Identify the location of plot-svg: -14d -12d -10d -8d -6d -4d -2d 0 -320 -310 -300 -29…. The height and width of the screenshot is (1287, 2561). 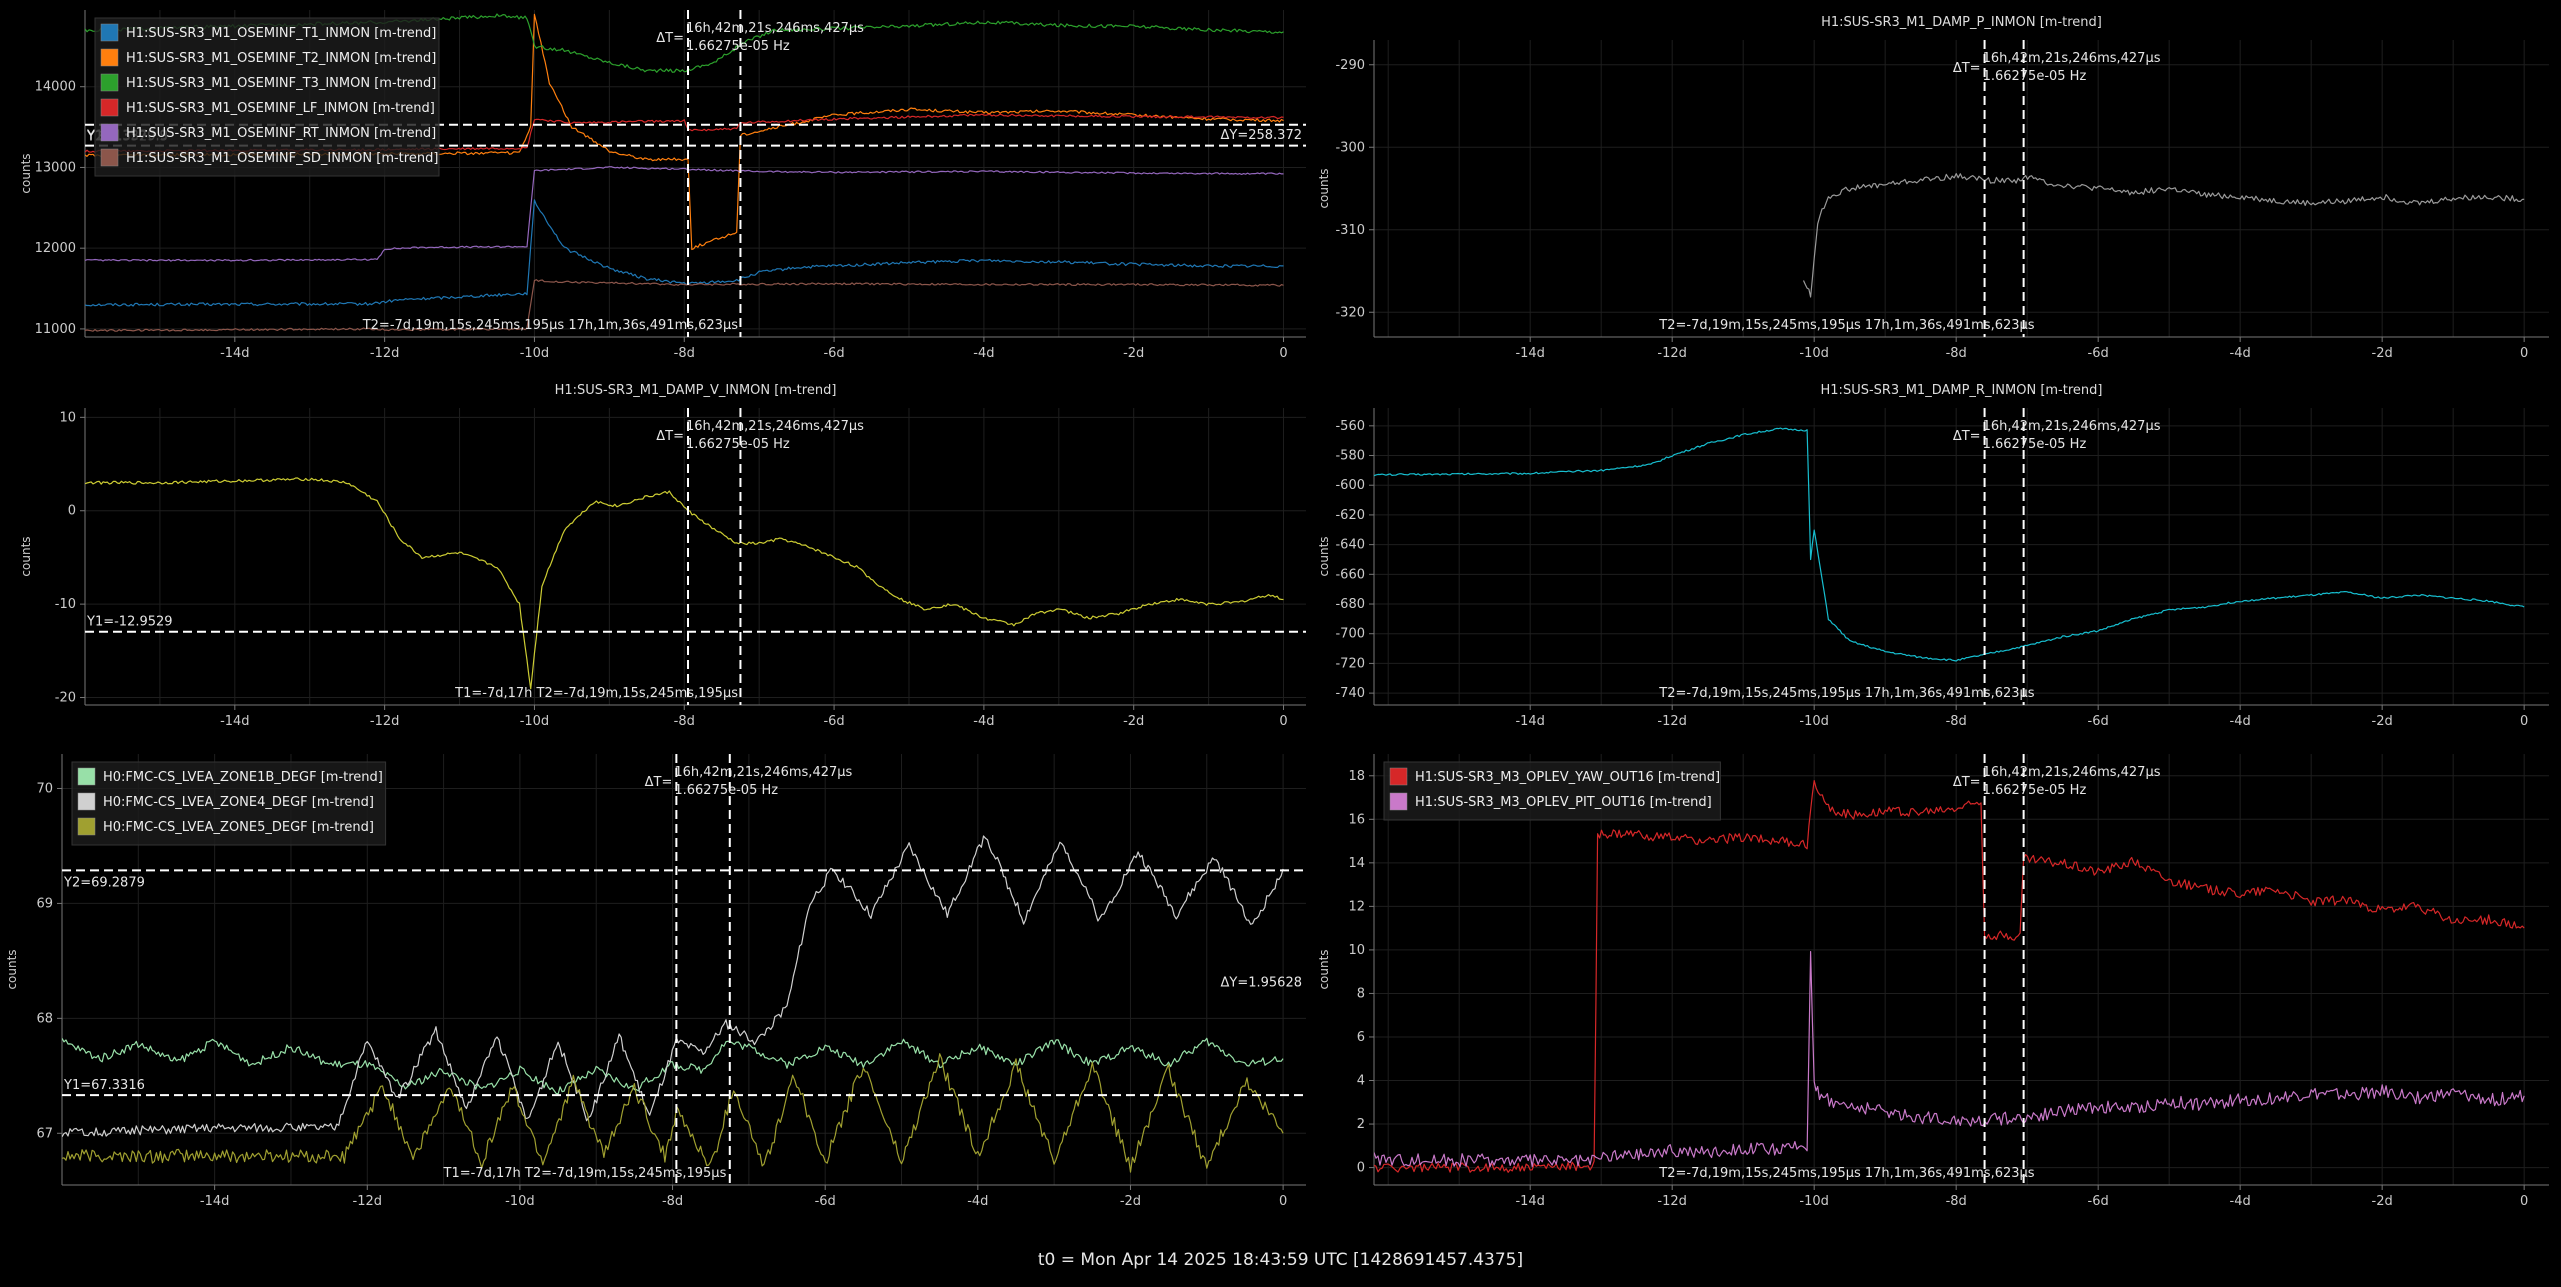
(1935, 181).